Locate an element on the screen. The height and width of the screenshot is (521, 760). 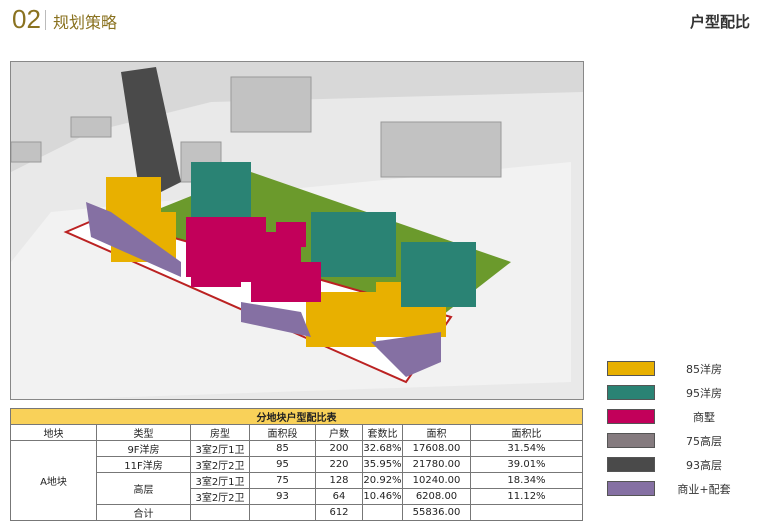
cell: 32.68% is located at coordinates (382, 448).